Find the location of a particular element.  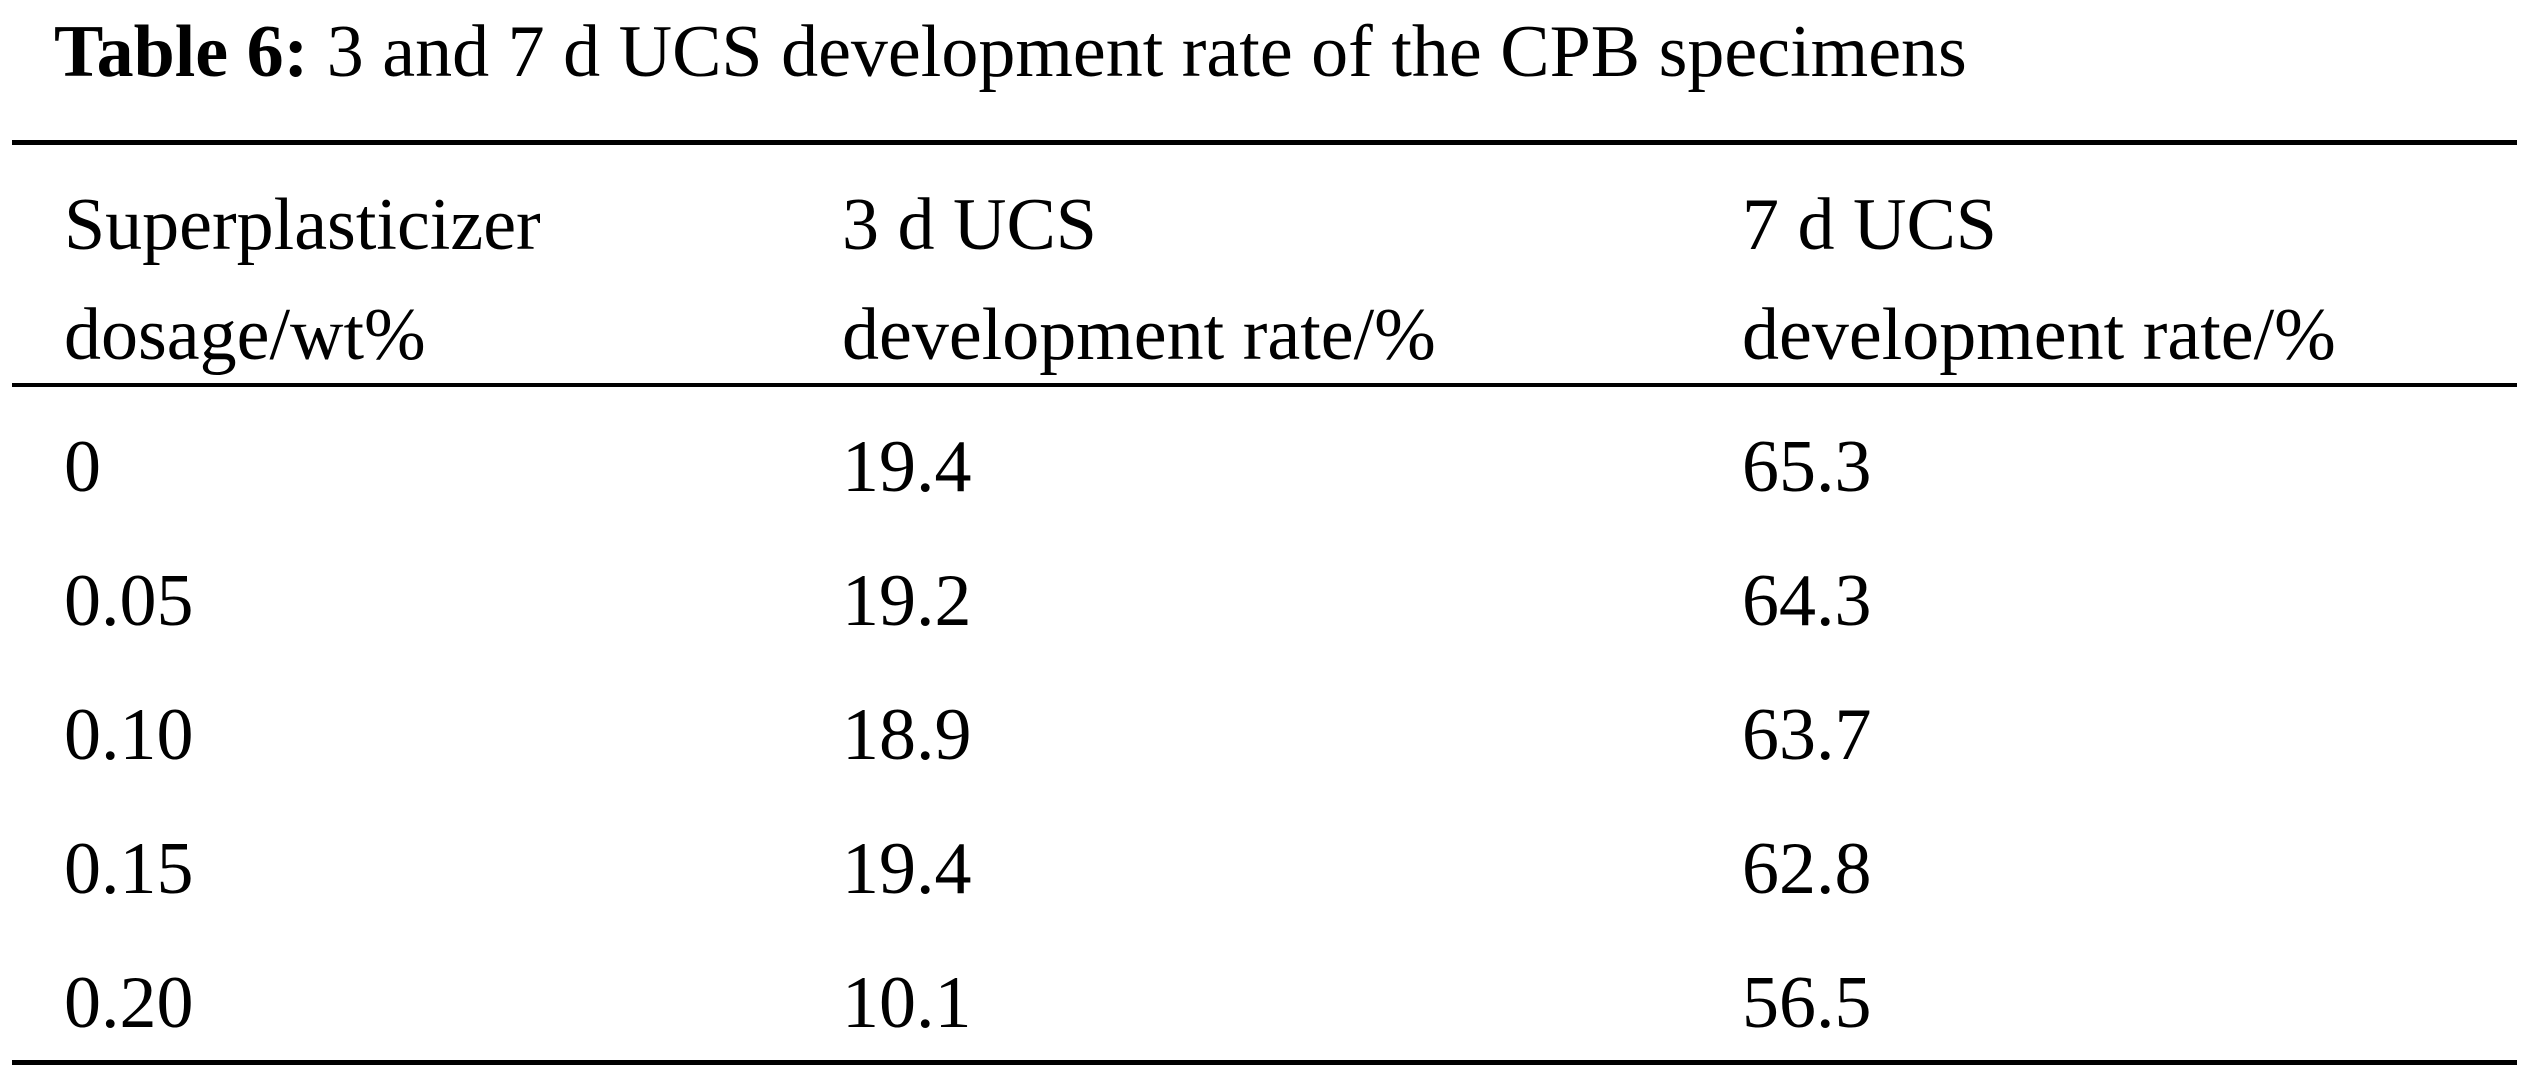

cell-dosage: 0.20 is located at coordinates (129, 1003).